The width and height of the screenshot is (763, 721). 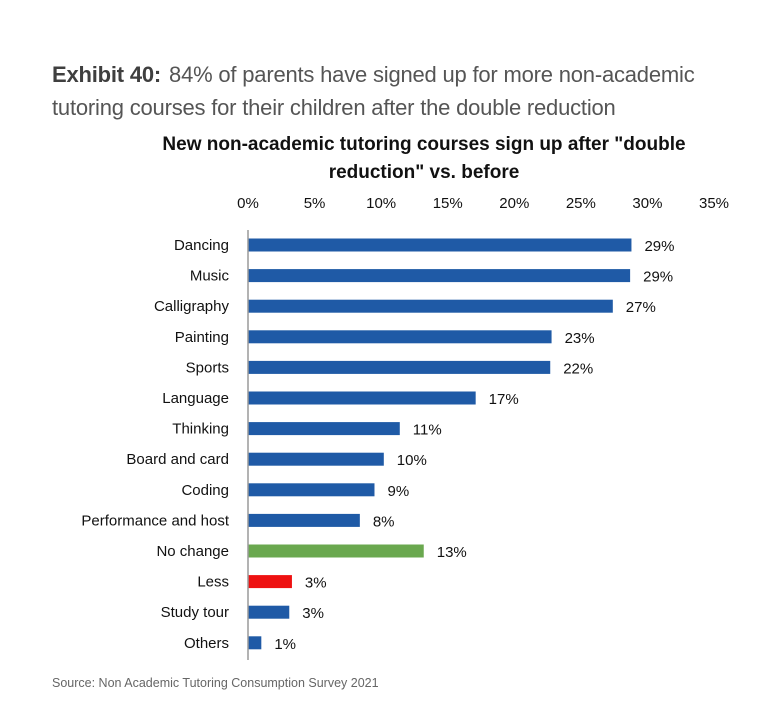 What do you see at coordinates (210, 276) in the screenshot?
I see `category-label: Music` at bounding box center [210, 276].